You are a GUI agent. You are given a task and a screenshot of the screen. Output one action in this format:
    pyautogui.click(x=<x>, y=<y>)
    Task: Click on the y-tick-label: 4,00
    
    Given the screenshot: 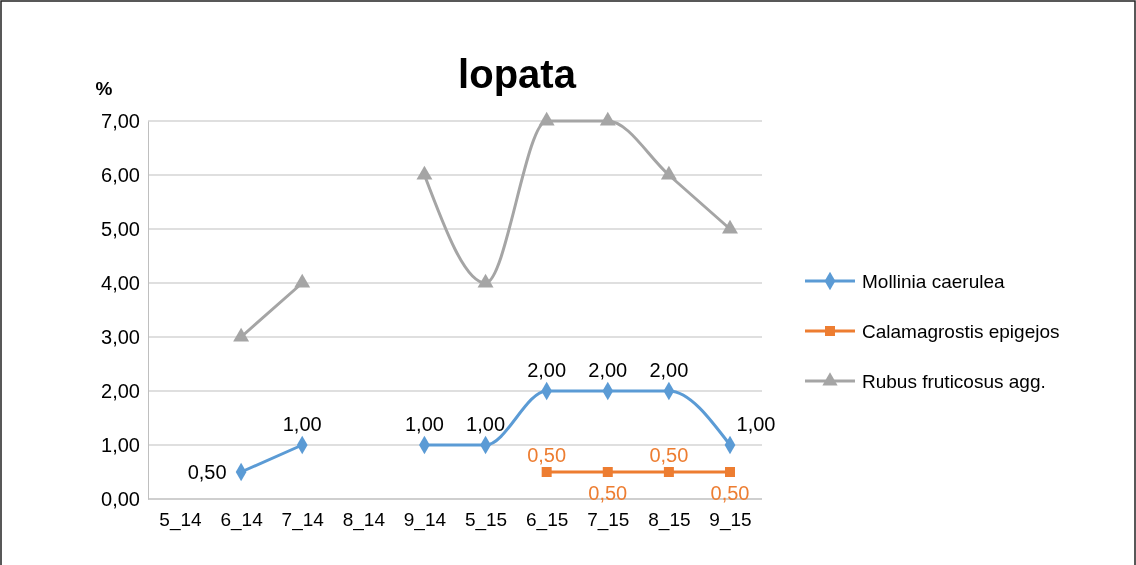 What is the action you would take?
    pyautogui.click(x=120, y=282)
    